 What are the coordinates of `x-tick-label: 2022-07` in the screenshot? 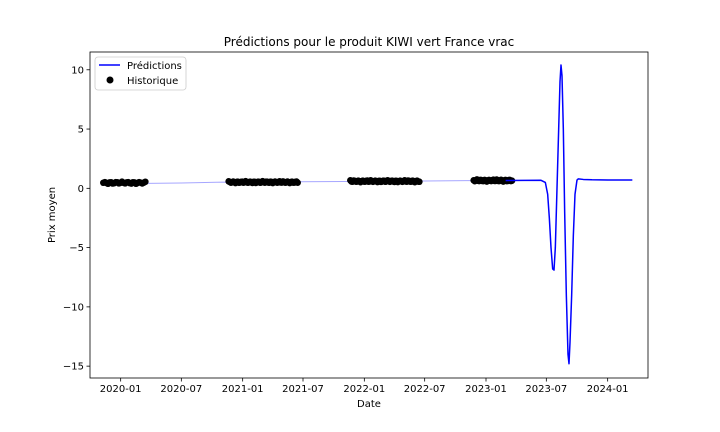 It's located at (425, 389).